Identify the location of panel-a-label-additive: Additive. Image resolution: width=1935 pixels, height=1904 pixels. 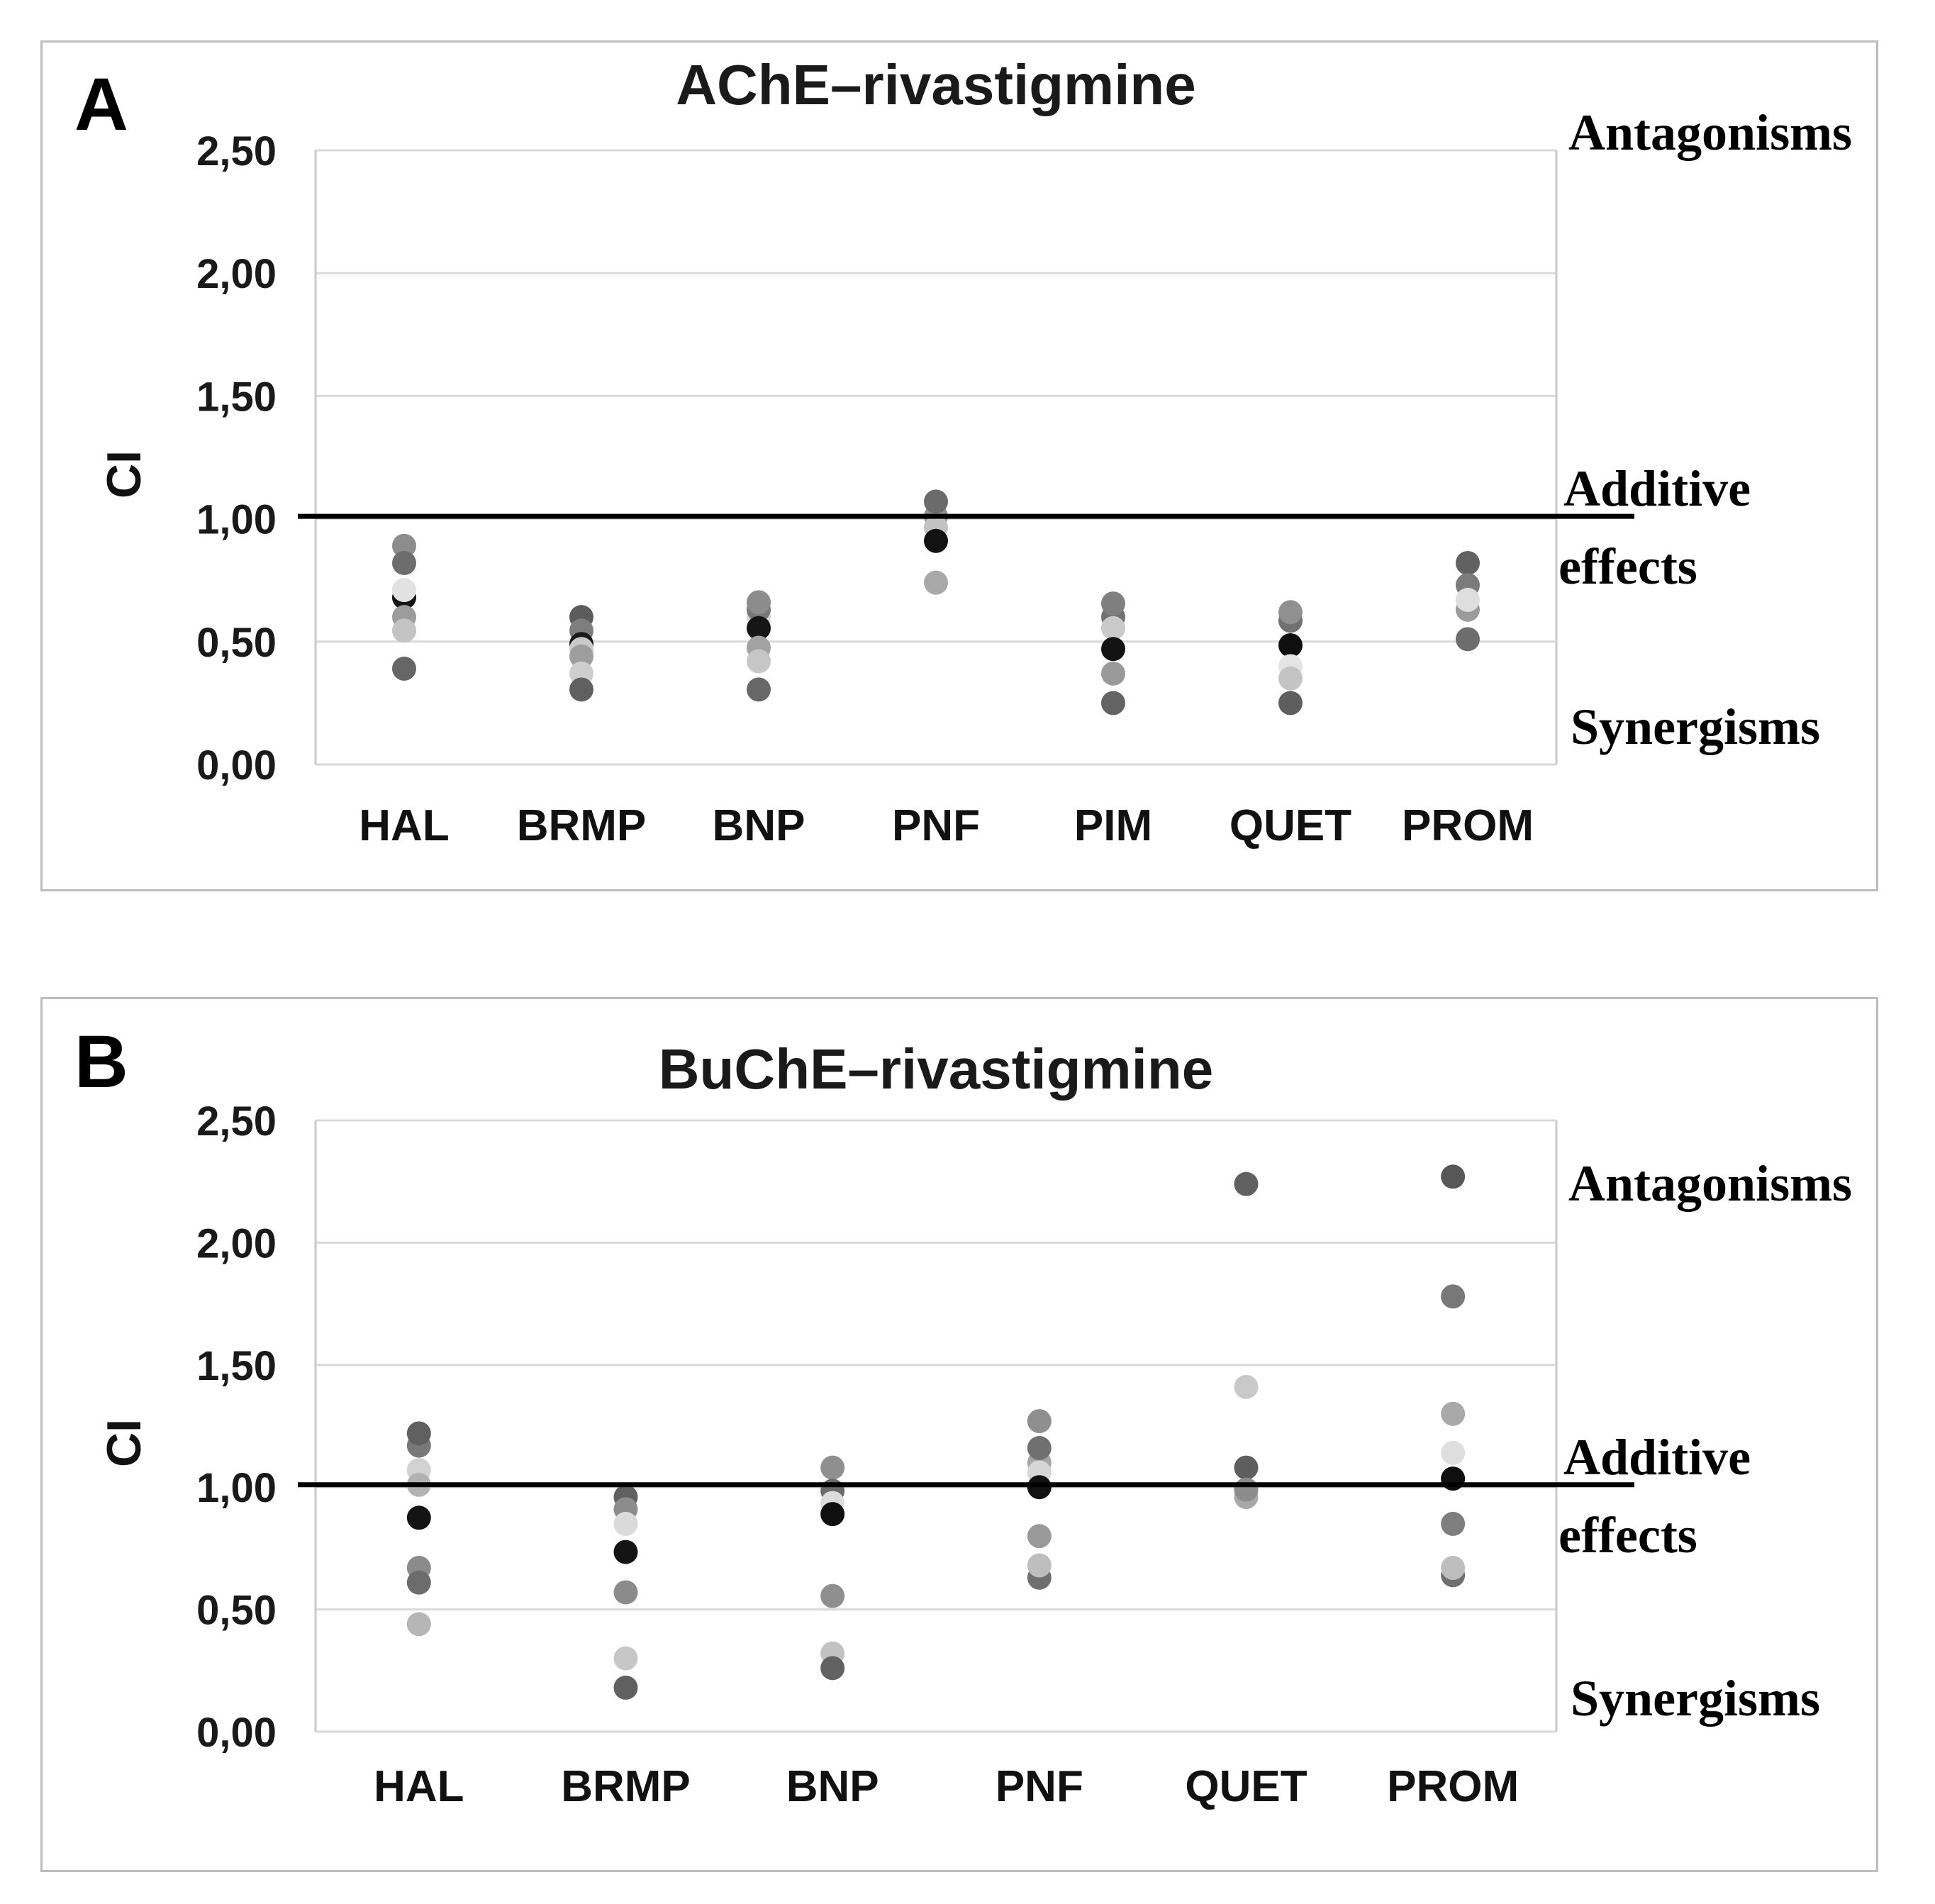
(1657, 489).